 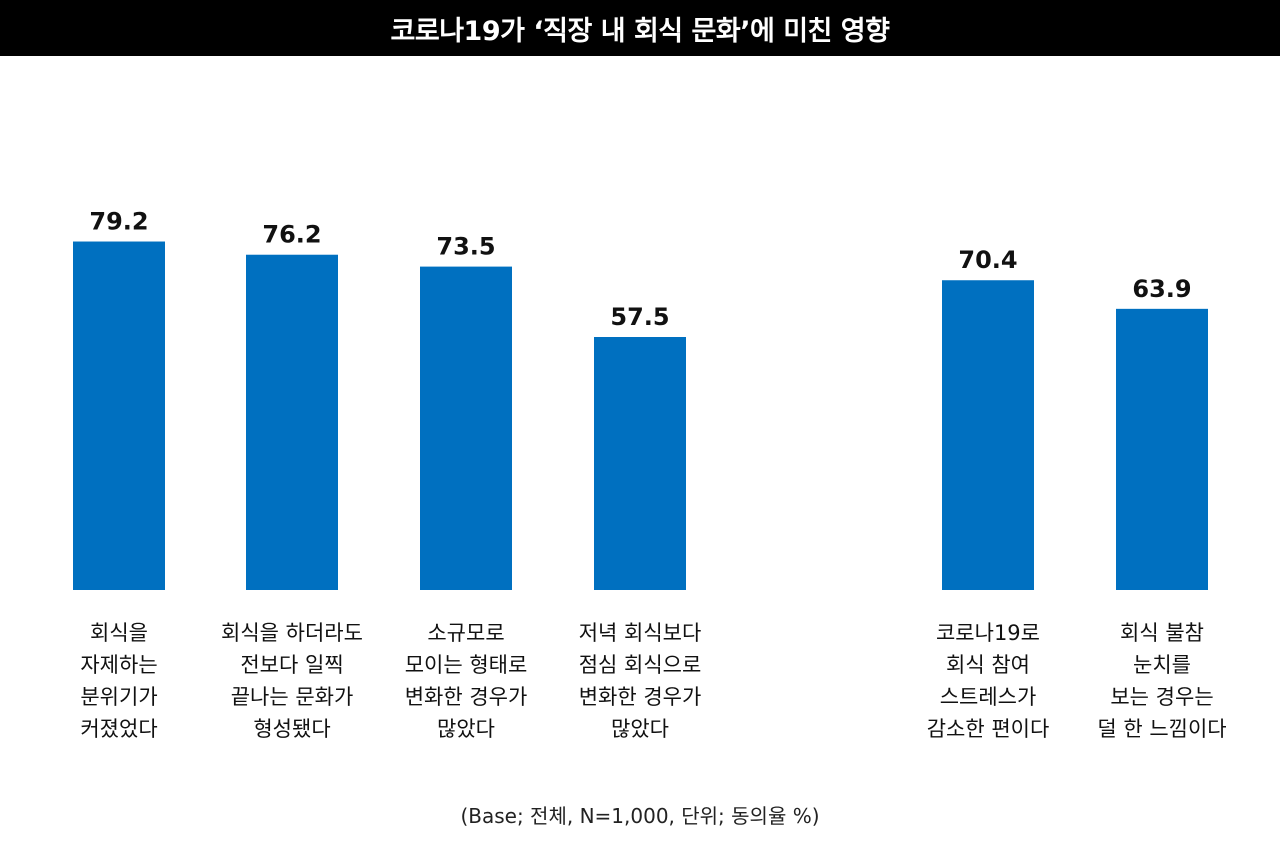 I want to click on data-label-2: 76.2, so click(x=291, y=235).